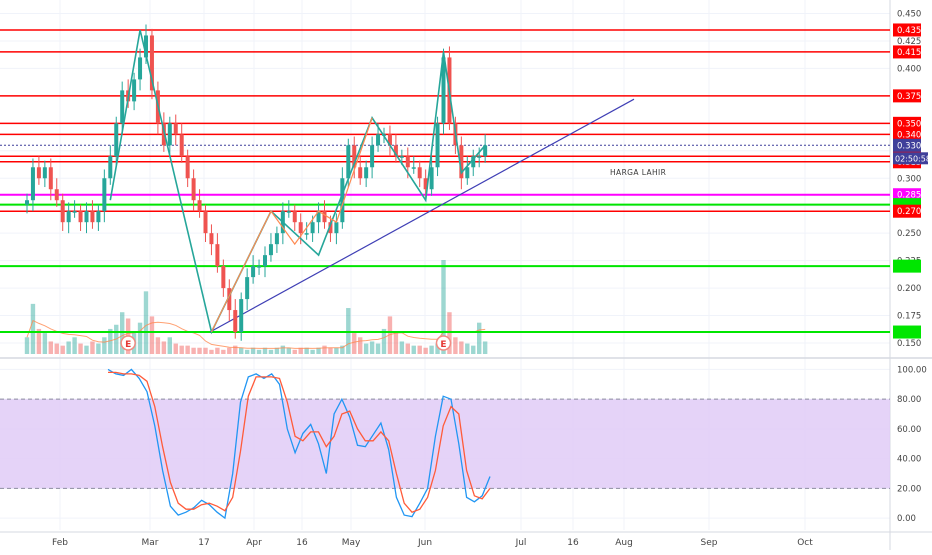 This screenshot has width=932, height=555. I want to click on volume-layer, so click(256, 307).